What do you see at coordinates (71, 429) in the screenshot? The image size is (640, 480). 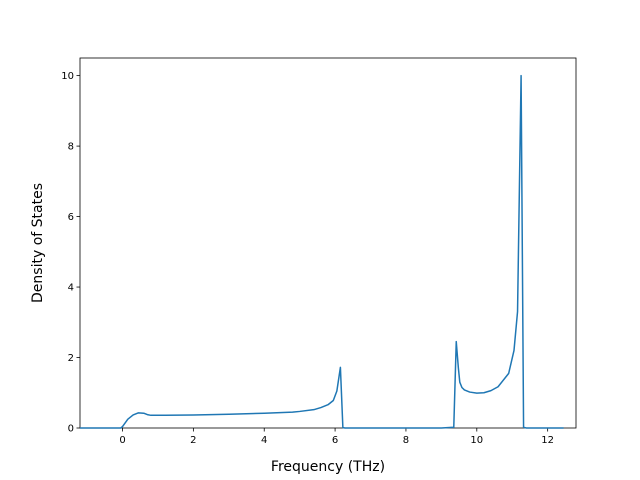 I see `y-tick-label: 0` at bounding box center [71, 429].